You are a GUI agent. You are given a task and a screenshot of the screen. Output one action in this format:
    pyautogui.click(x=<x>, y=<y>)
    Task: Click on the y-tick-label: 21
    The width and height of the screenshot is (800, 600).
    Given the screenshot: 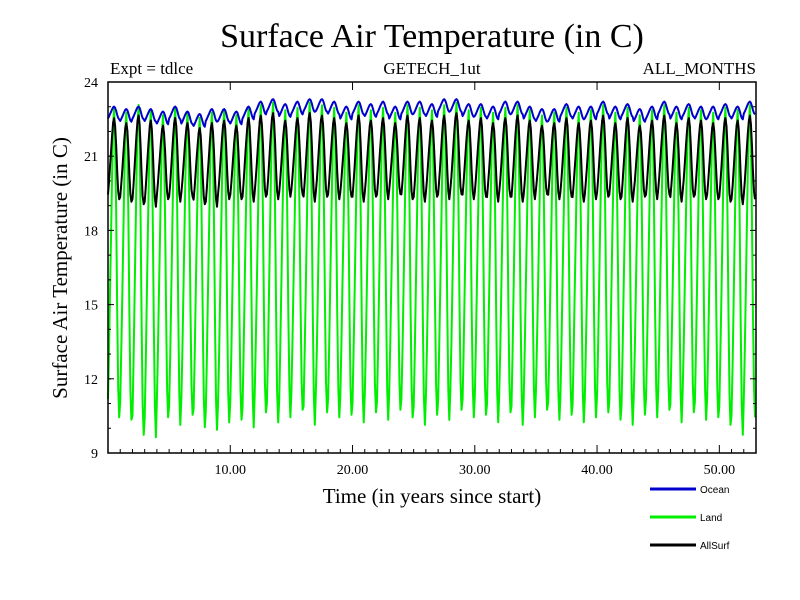 What is the action you would take?
    pyautogui.click(x=91, y=157)
    